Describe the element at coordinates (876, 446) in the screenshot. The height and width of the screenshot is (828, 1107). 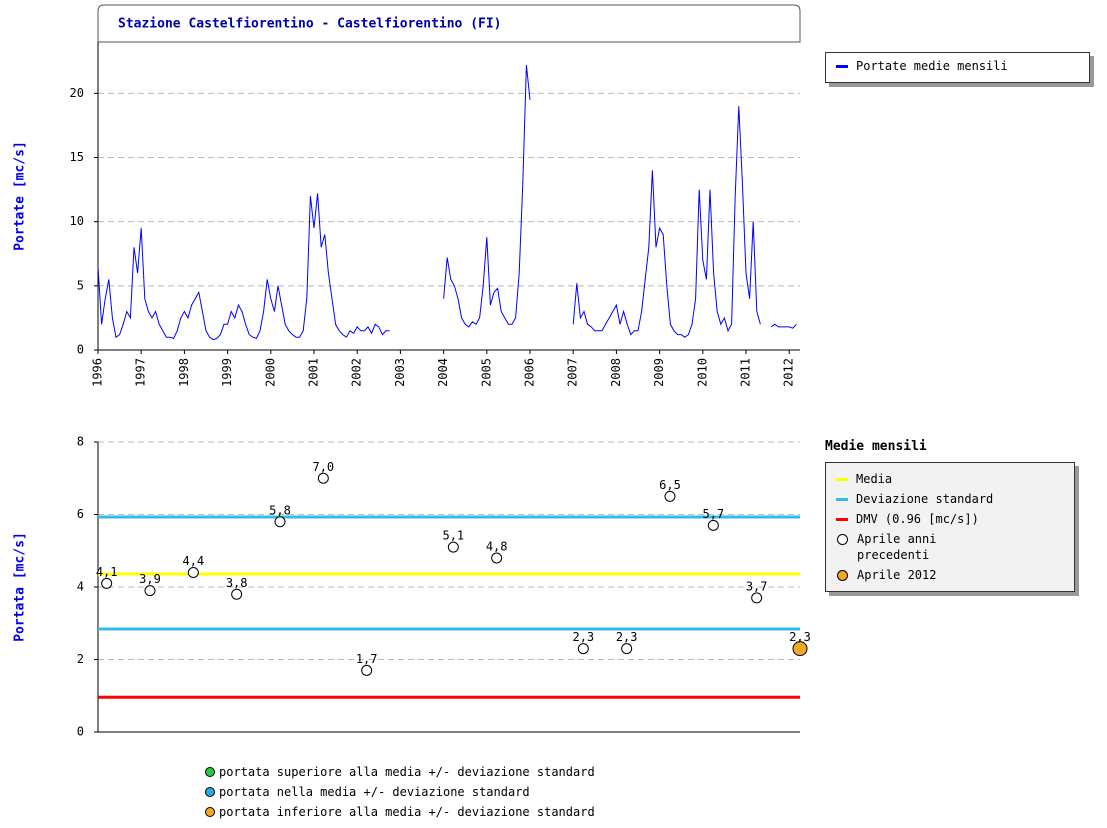
I see `legend-title: Medie mensili` at that location.